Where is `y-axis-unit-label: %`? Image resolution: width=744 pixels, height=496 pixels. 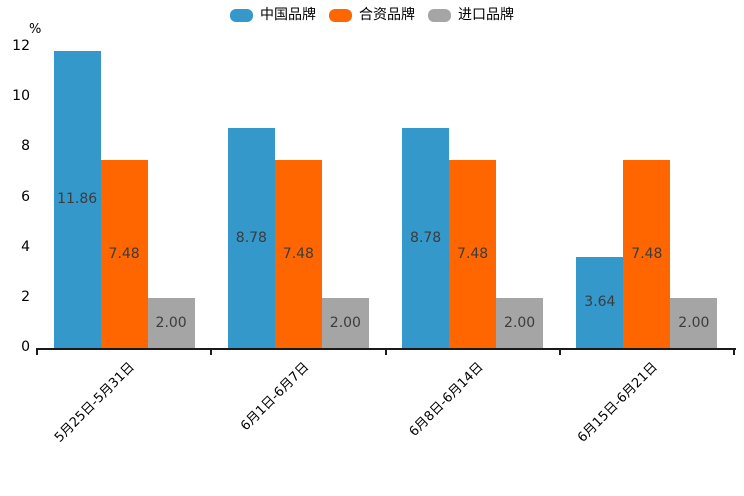
y-axis-unit-label: % is located at coordinates (35, 29).